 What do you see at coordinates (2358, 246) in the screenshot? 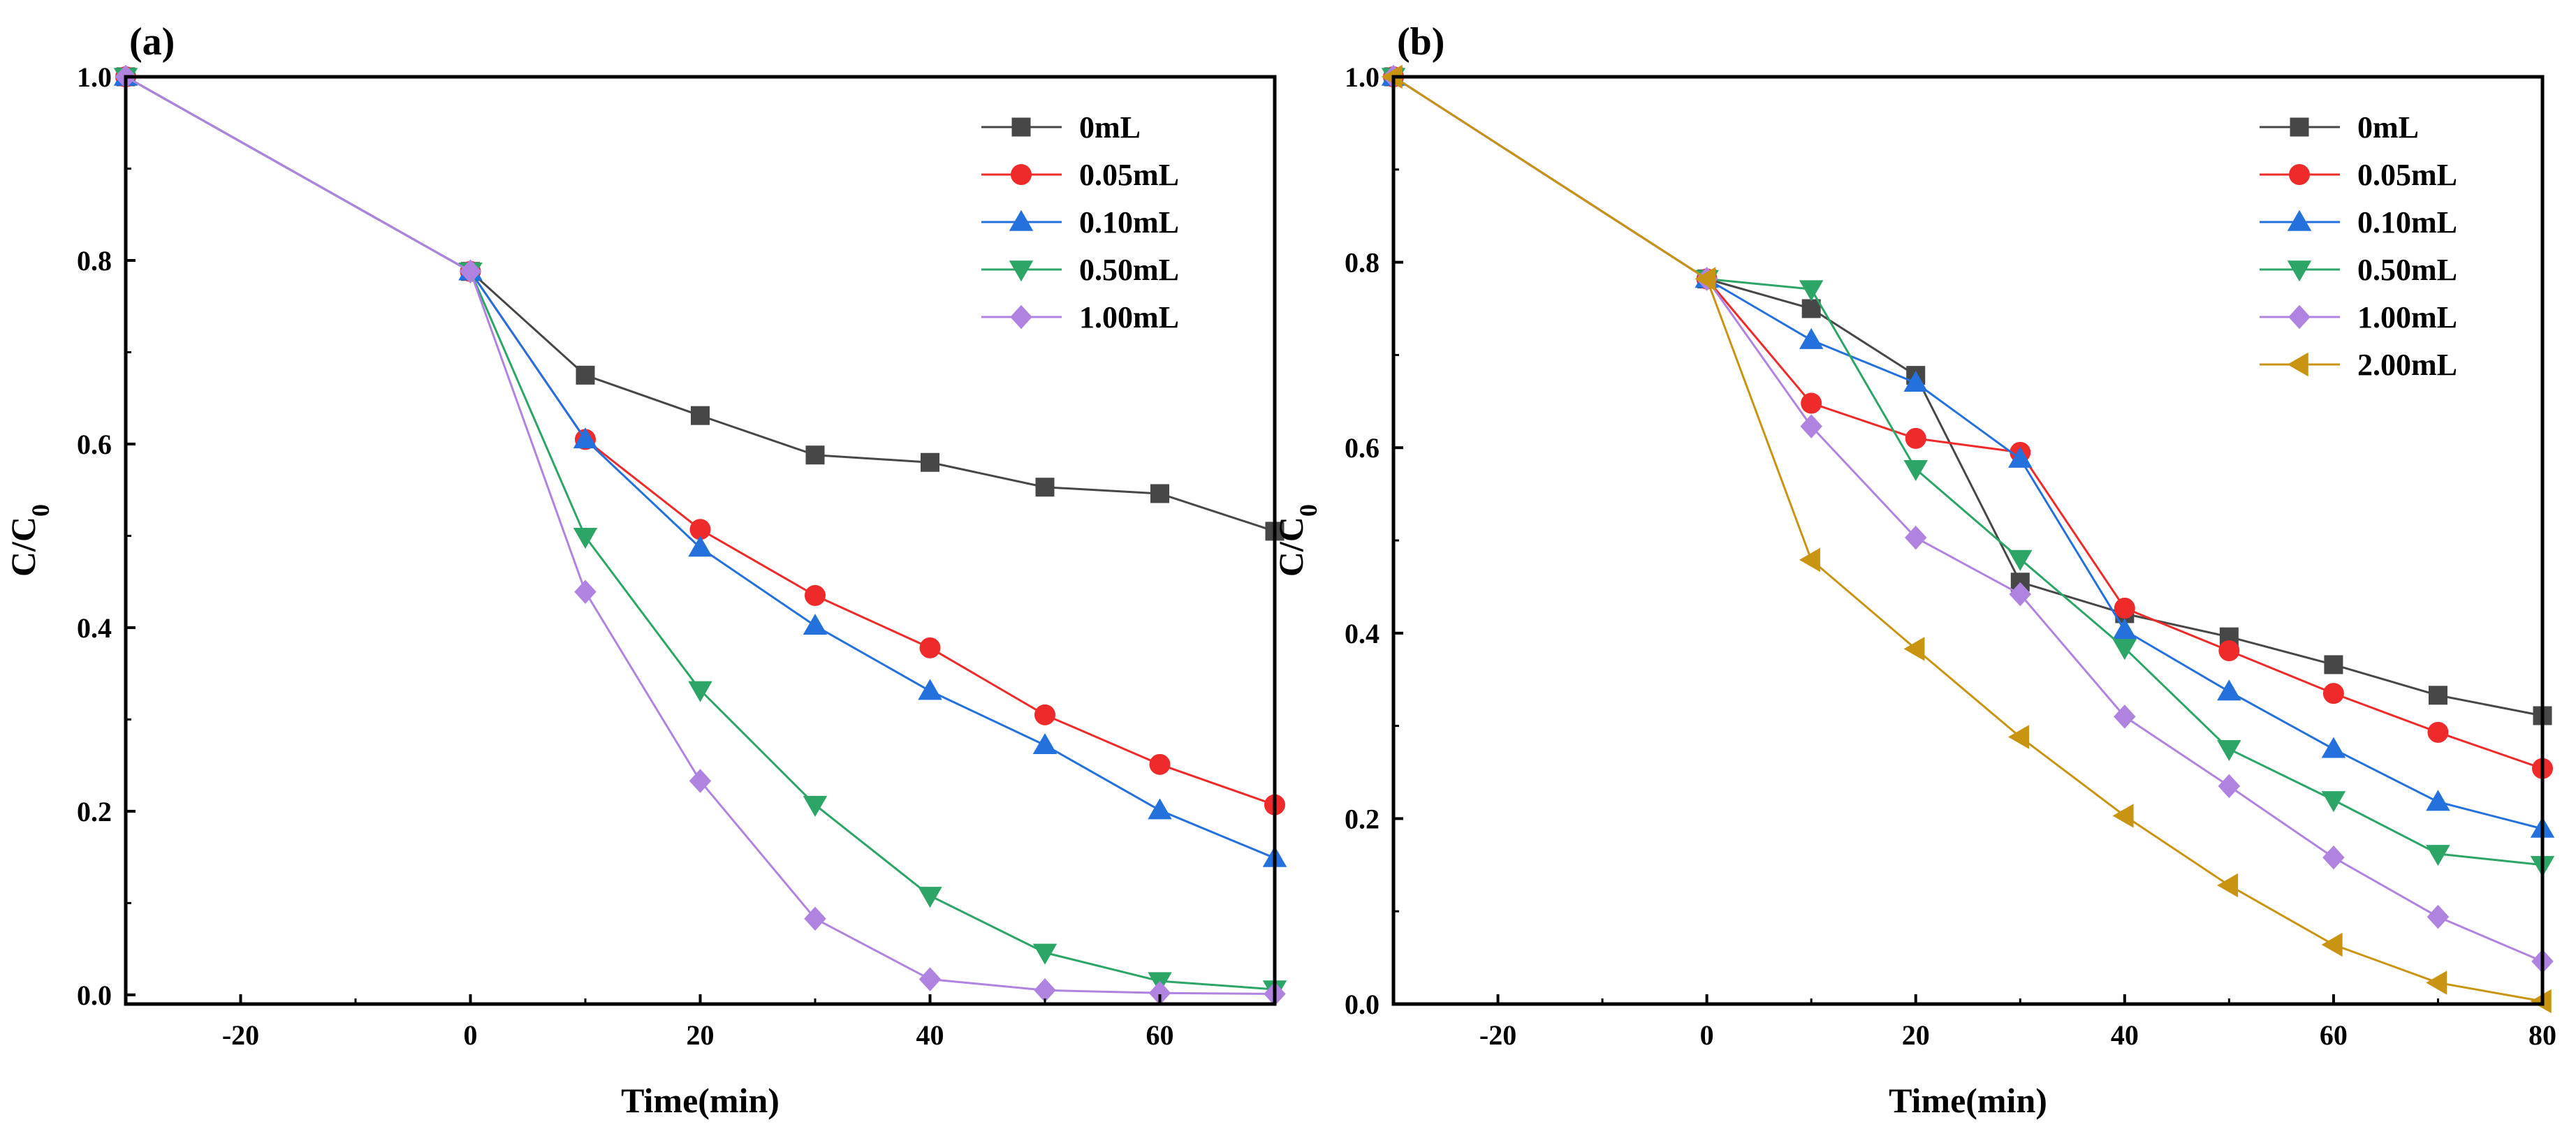
I see `legend: 0mL 0.05mL 0.10mL 0.50mL 1.00mL 2.00mL` at bounding box center [2358, 246].